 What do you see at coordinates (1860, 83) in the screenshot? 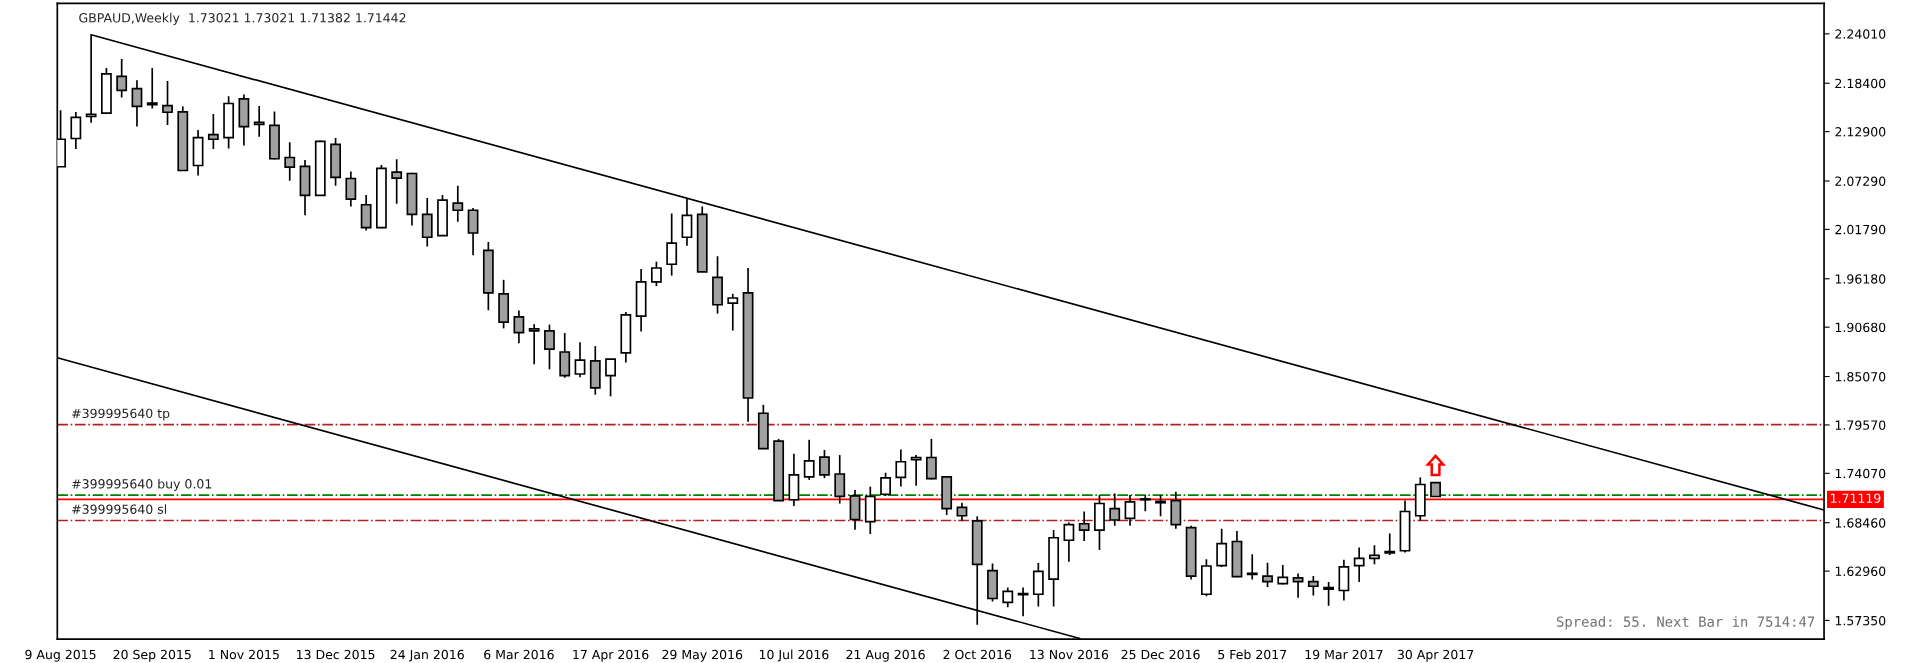
I see `y-tick-label: 2.18400` at bounding box center [1860, 83].